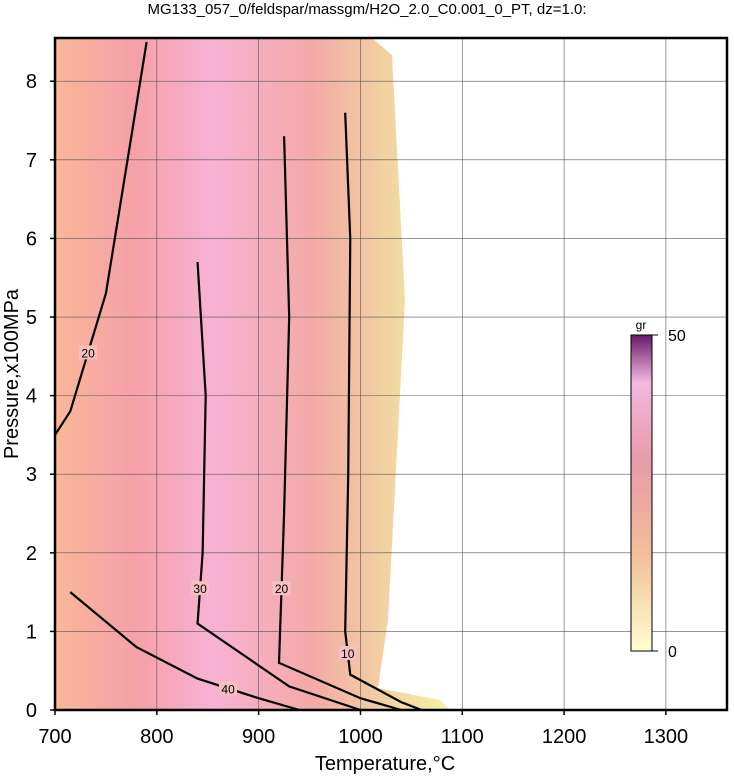 The image size is (734, 781). Describe the element at coordinates (31, 554) in the screenshot. I see `y-tick-label: 2` at that location.